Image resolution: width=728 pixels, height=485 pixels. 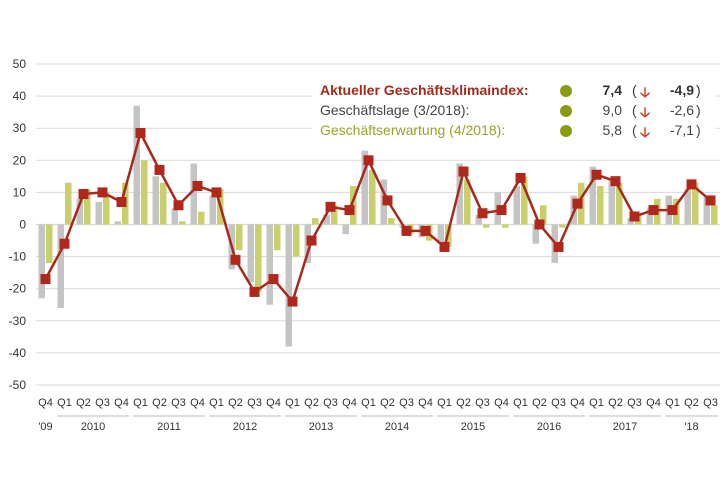 What do you see at coordinates (698, 130) in the screenshot?
I see `legend-paren-close-erwartung: )` at bounding box center [698, 130].